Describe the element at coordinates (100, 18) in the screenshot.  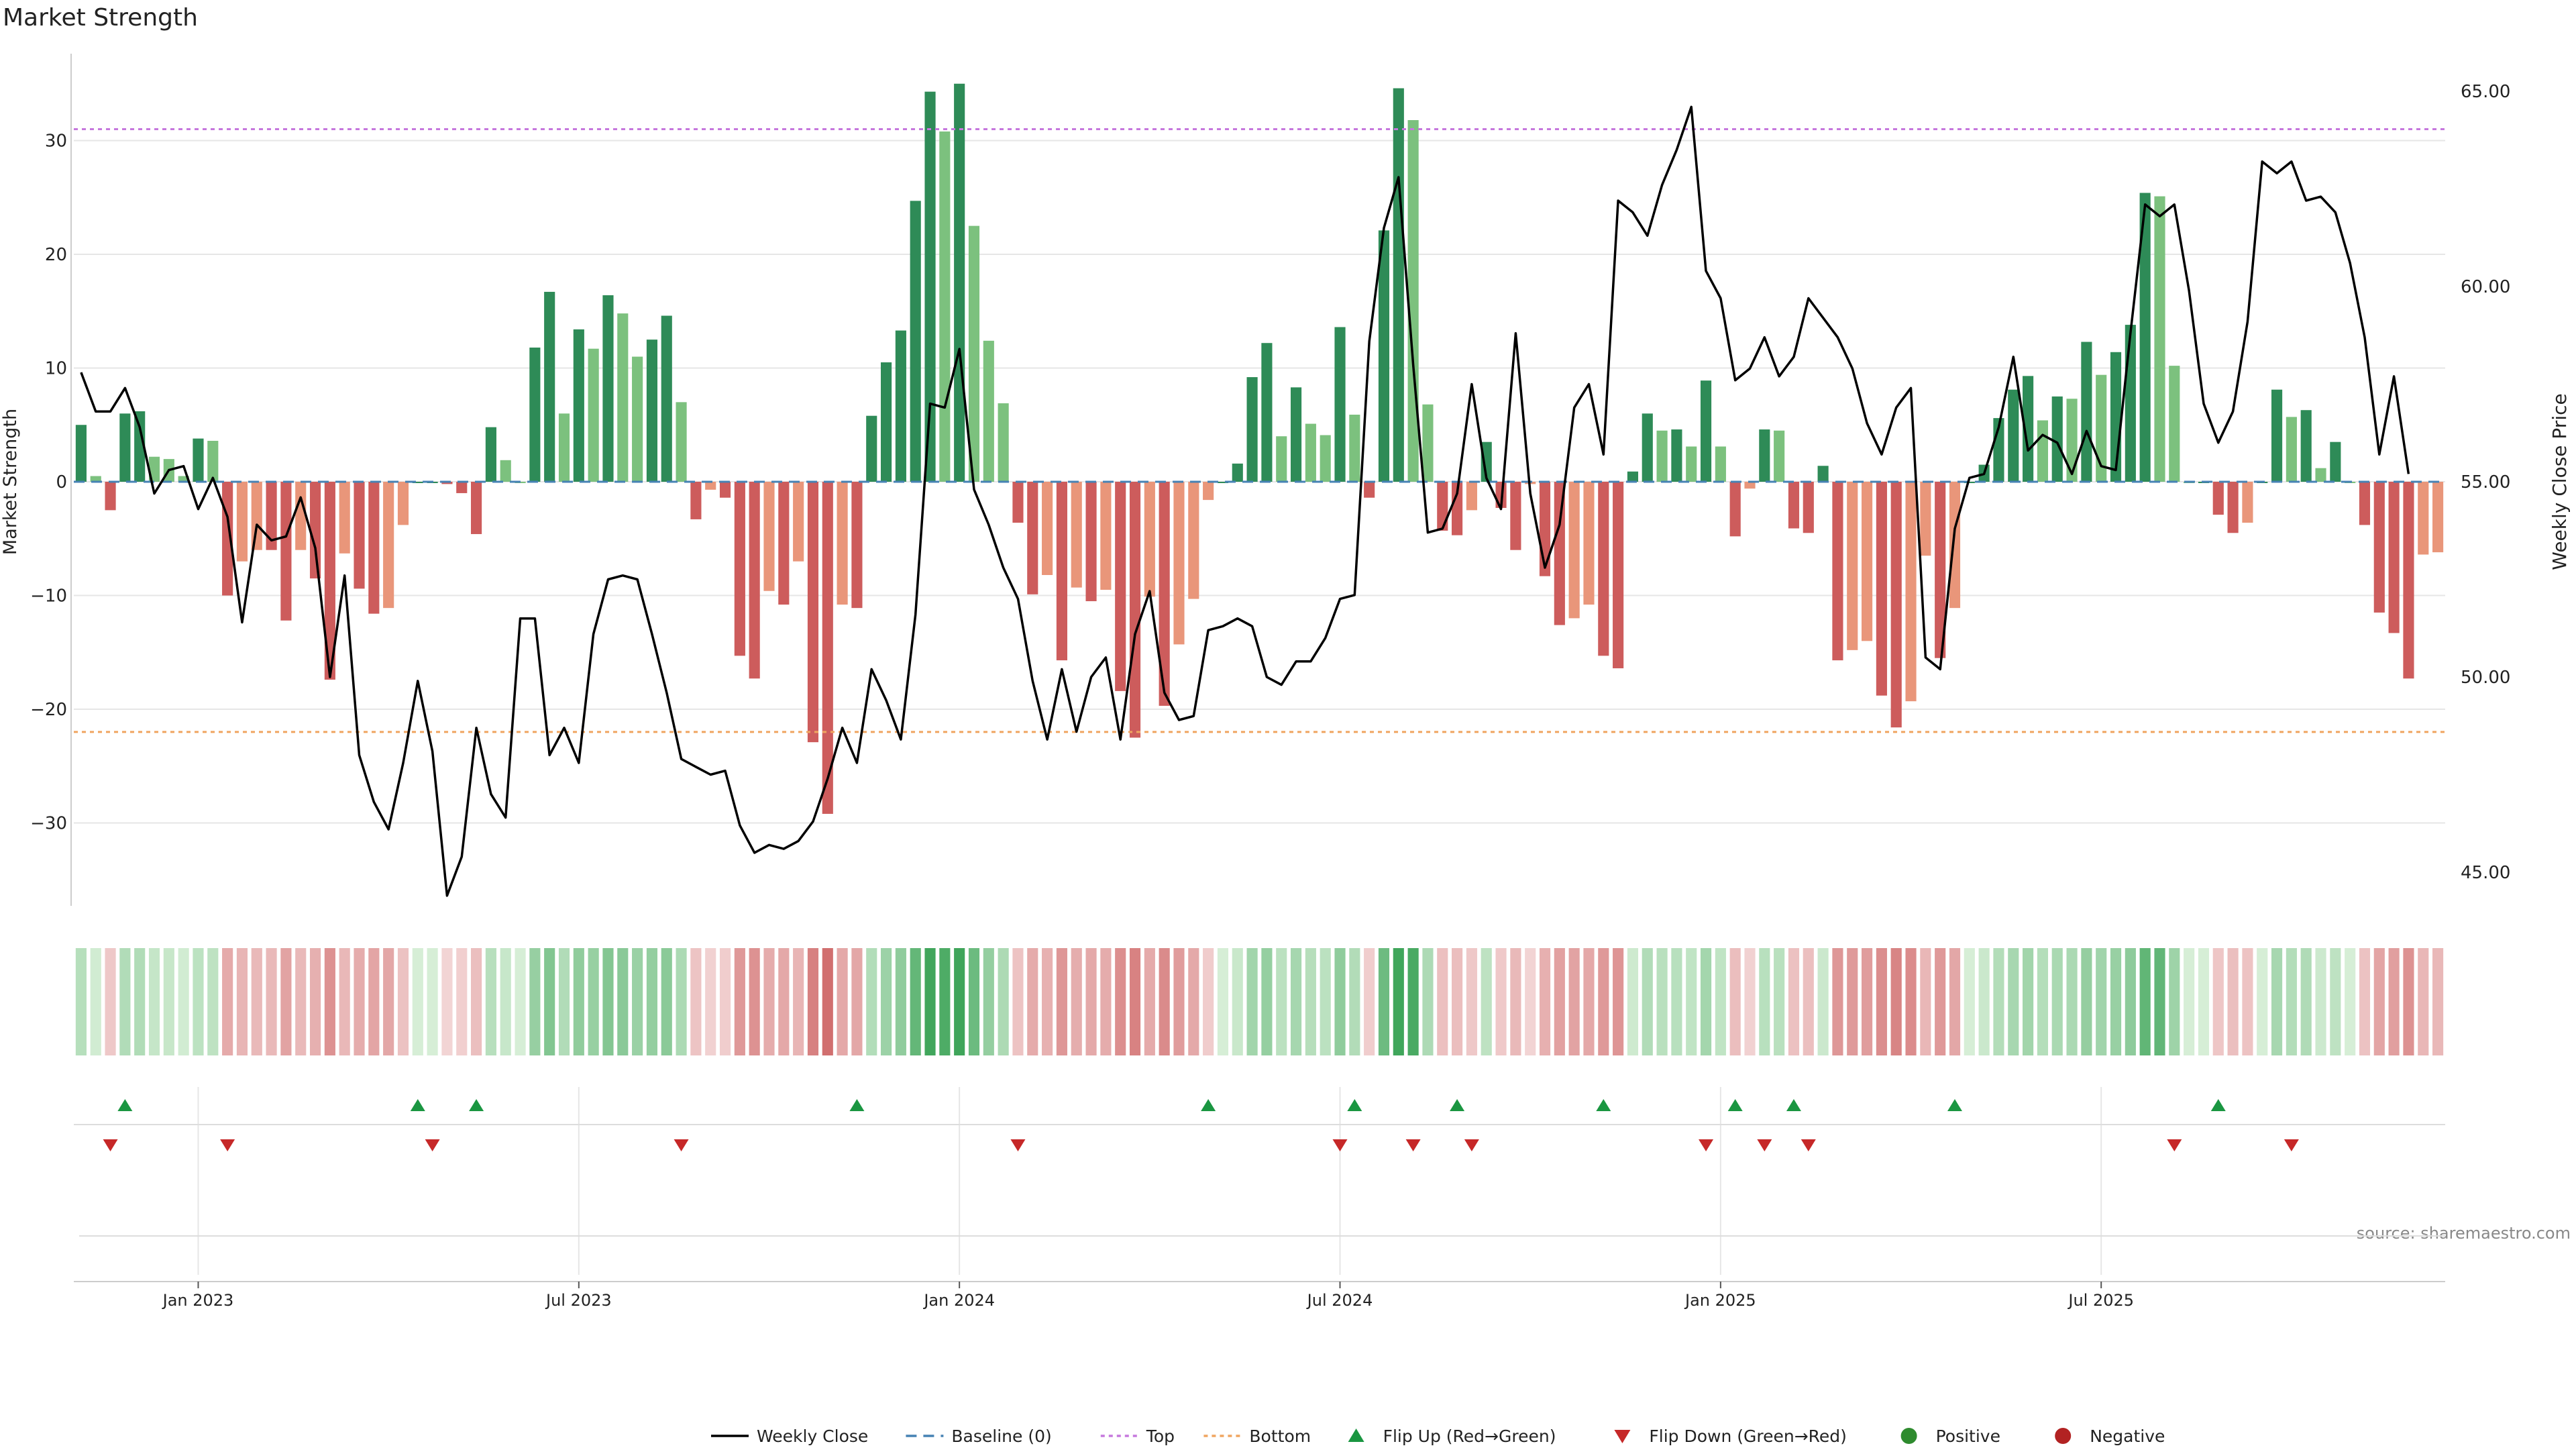
I see `chart-title: Market Strength` at that location.